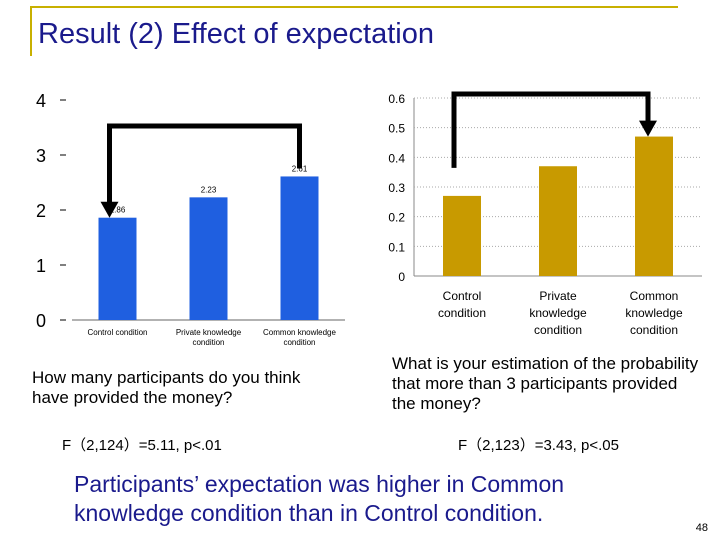 The width and height of the screenshot is (720, 540). What do you see at coordinates (551, 129) in the screenshot?
I see `right-comparison-arrow-line` at bounding box center [551, 129].